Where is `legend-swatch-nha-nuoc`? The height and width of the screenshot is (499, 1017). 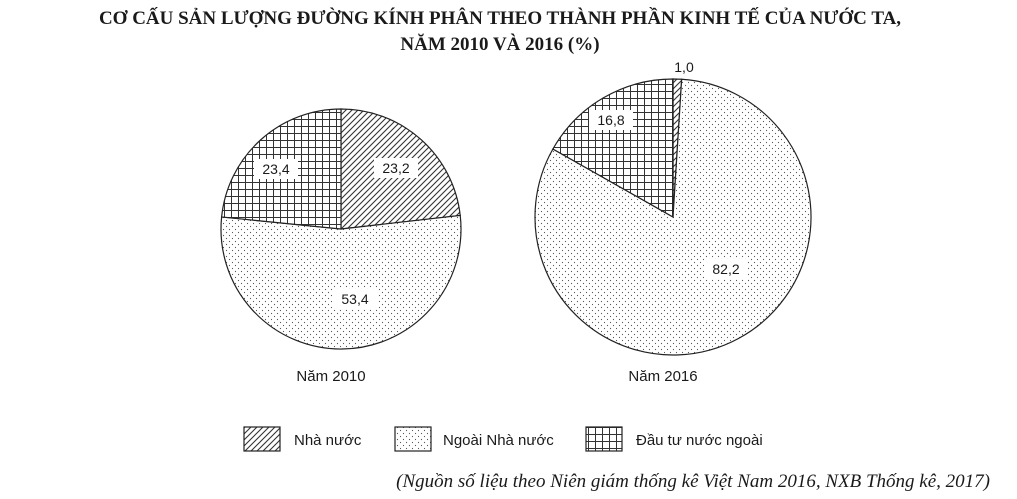
legend-swatch-nha-nuoc is located at coordinates (262, 439).